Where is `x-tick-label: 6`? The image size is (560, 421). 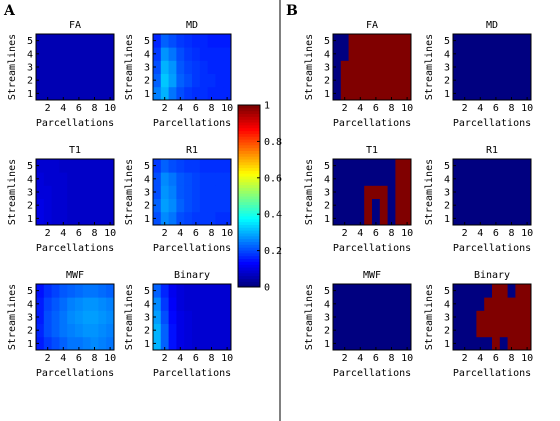 x-tick-label: 6 is located at coordinates (376, 233).